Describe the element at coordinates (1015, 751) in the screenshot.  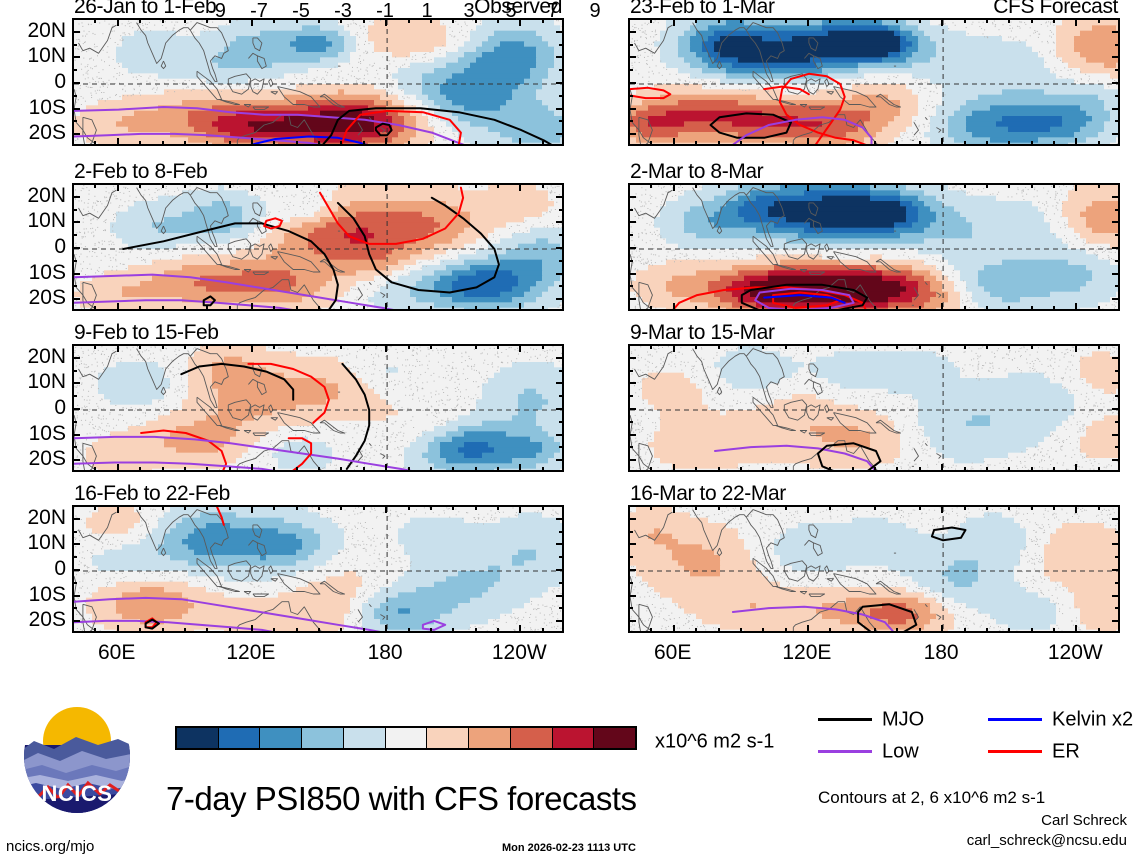
I see `legend-line-er` at that location.